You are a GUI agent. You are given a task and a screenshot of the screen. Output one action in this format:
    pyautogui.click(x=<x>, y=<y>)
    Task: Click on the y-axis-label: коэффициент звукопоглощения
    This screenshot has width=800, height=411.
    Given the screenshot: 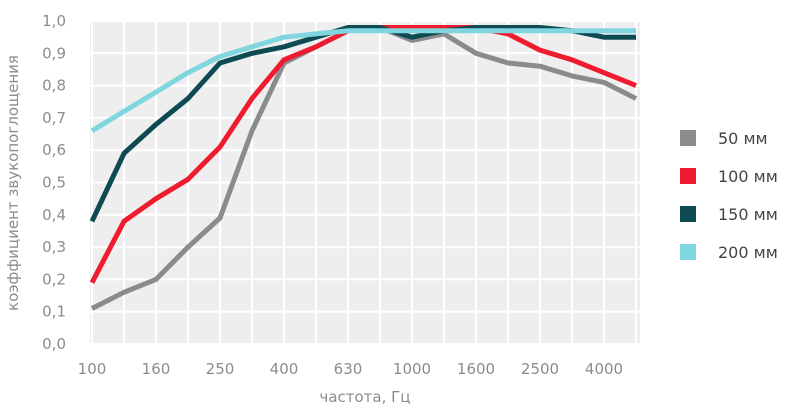 What is the action you would take?
    pyautogui.click(x=13, y=183)
    